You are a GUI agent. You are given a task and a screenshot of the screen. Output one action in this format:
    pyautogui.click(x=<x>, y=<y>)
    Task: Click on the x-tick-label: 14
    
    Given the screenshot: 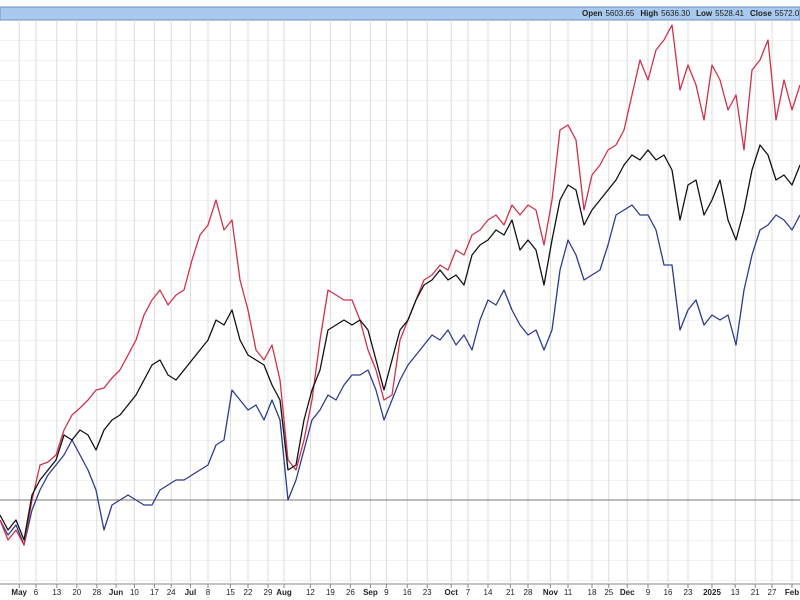 What is the action you would take?
    pyautogui.click(x=488, y=592)
    